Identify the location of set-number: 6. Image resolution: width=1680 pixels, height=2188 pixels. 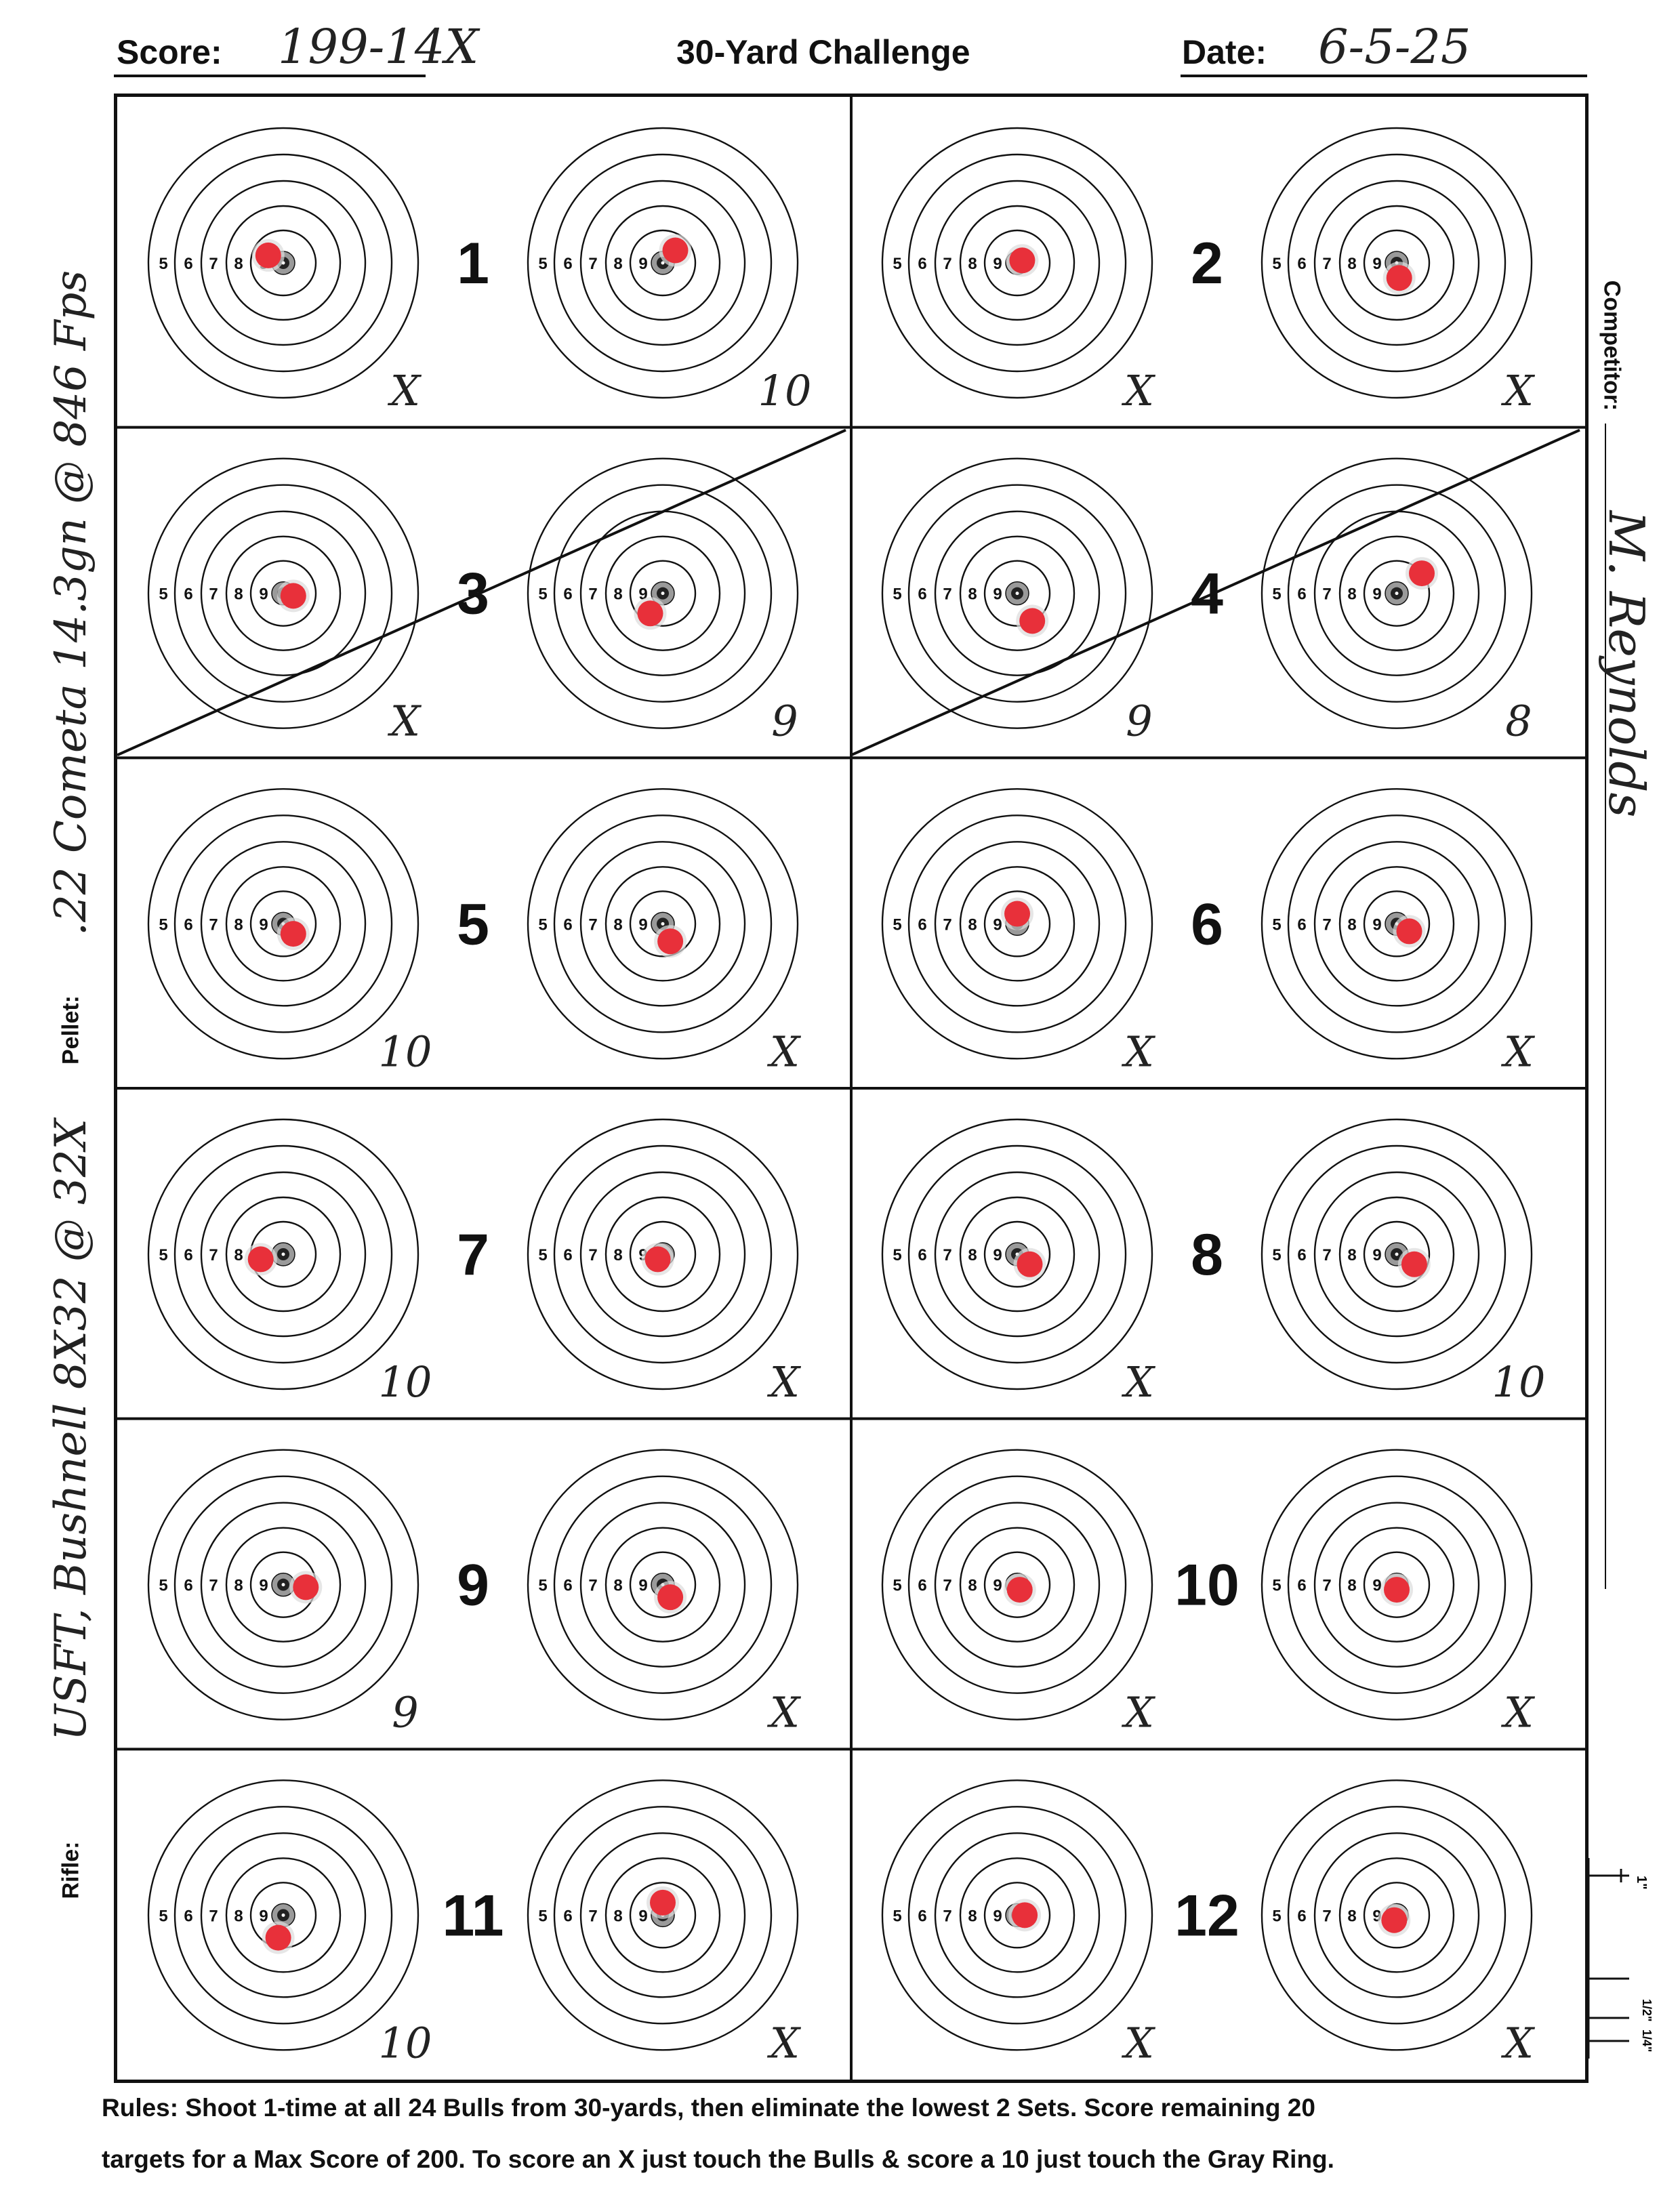
(1207, 924).